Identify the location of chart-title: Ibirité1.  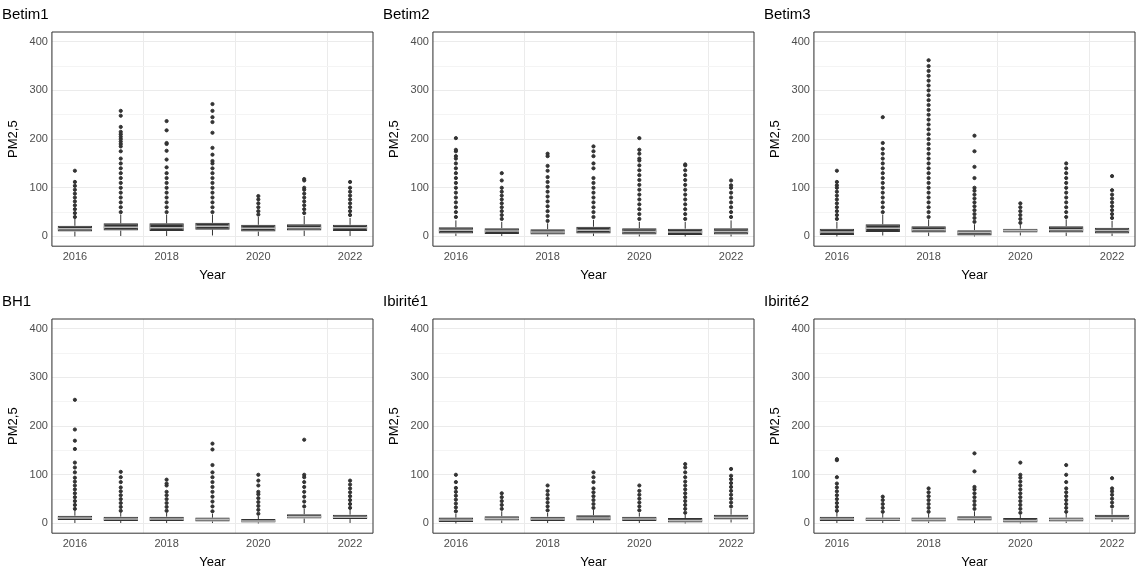
(406, 301).